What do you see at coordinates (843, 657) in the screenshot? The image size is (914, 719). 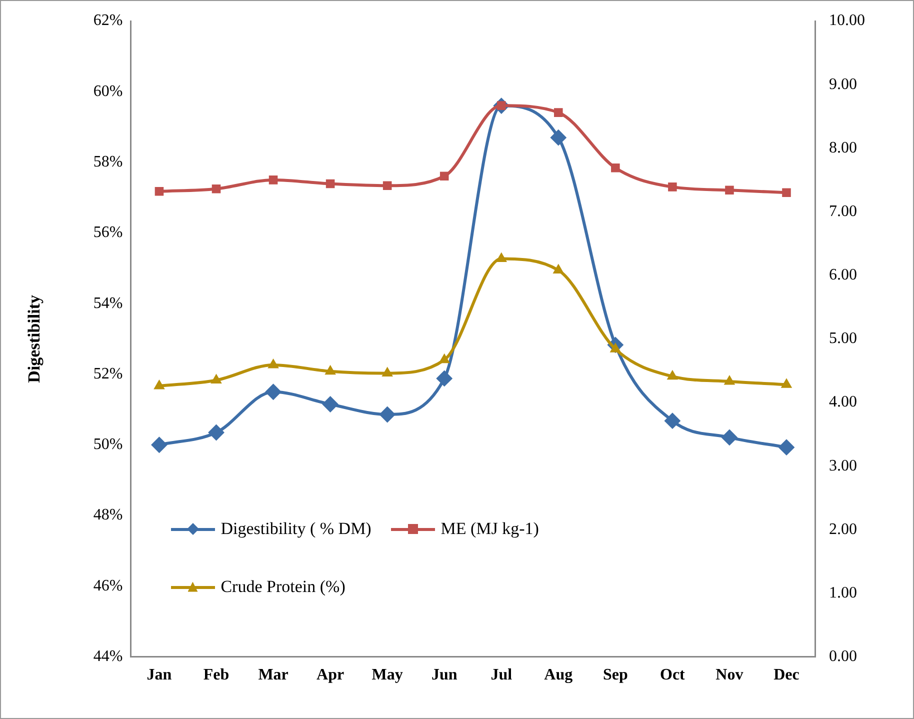 I see `y2-tick-label: 0.00` at bounding box center [843, 657].